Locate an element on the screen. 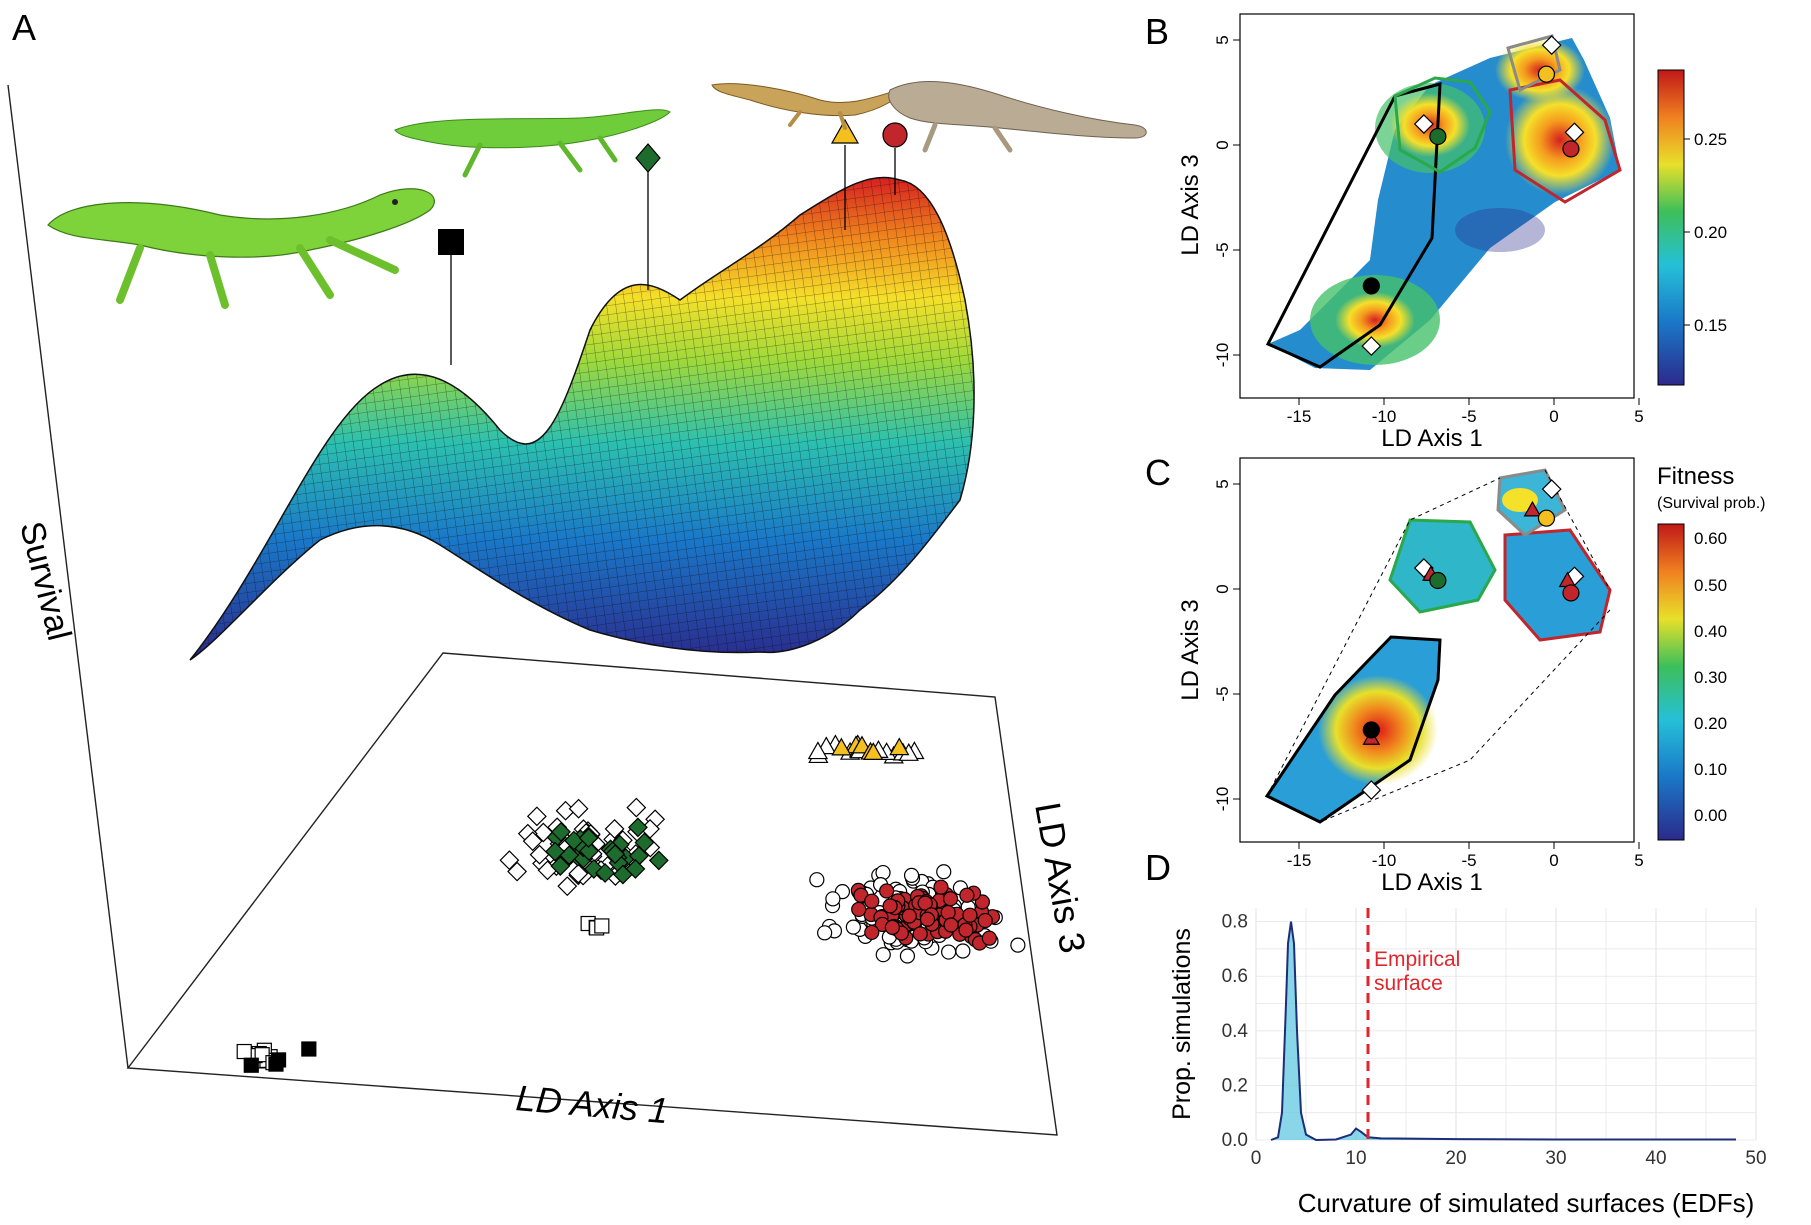 Image resolution: width=1811 pixels, height=1225 pixels. b-x-axis: -15 -10 -5 0 5 LD Axis 1 is located at coordinates (1465, 425).